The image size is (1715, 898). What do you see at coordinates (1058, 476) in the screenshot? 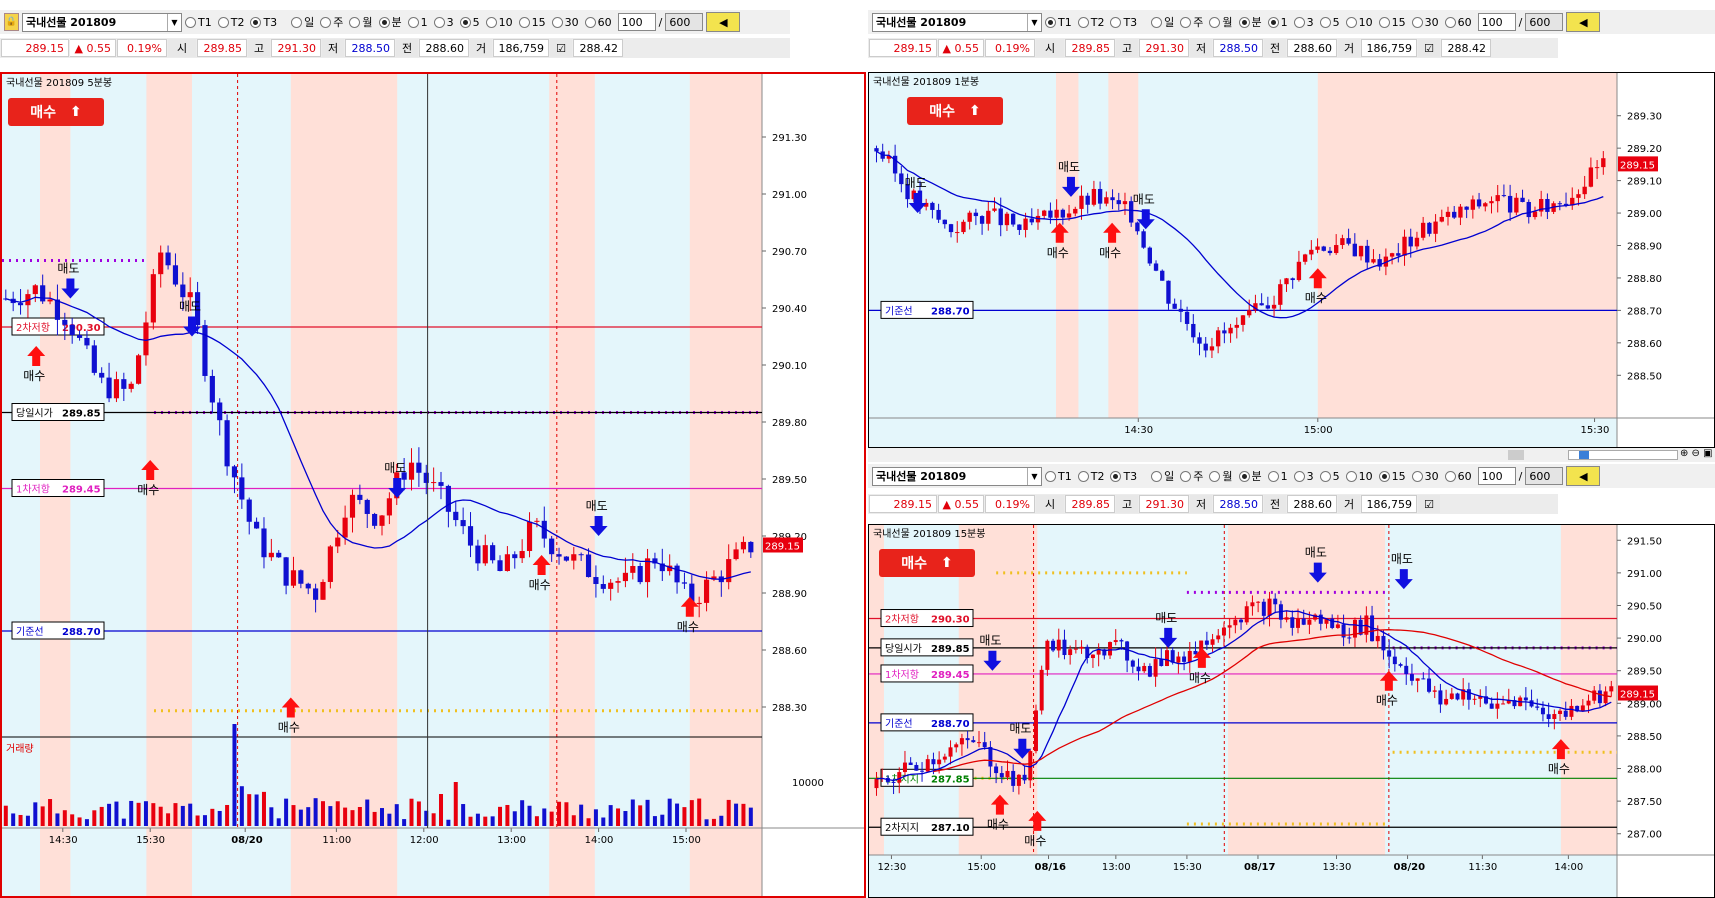
I see `w3-period-t1: T1` at bounding box center [1058, 476].